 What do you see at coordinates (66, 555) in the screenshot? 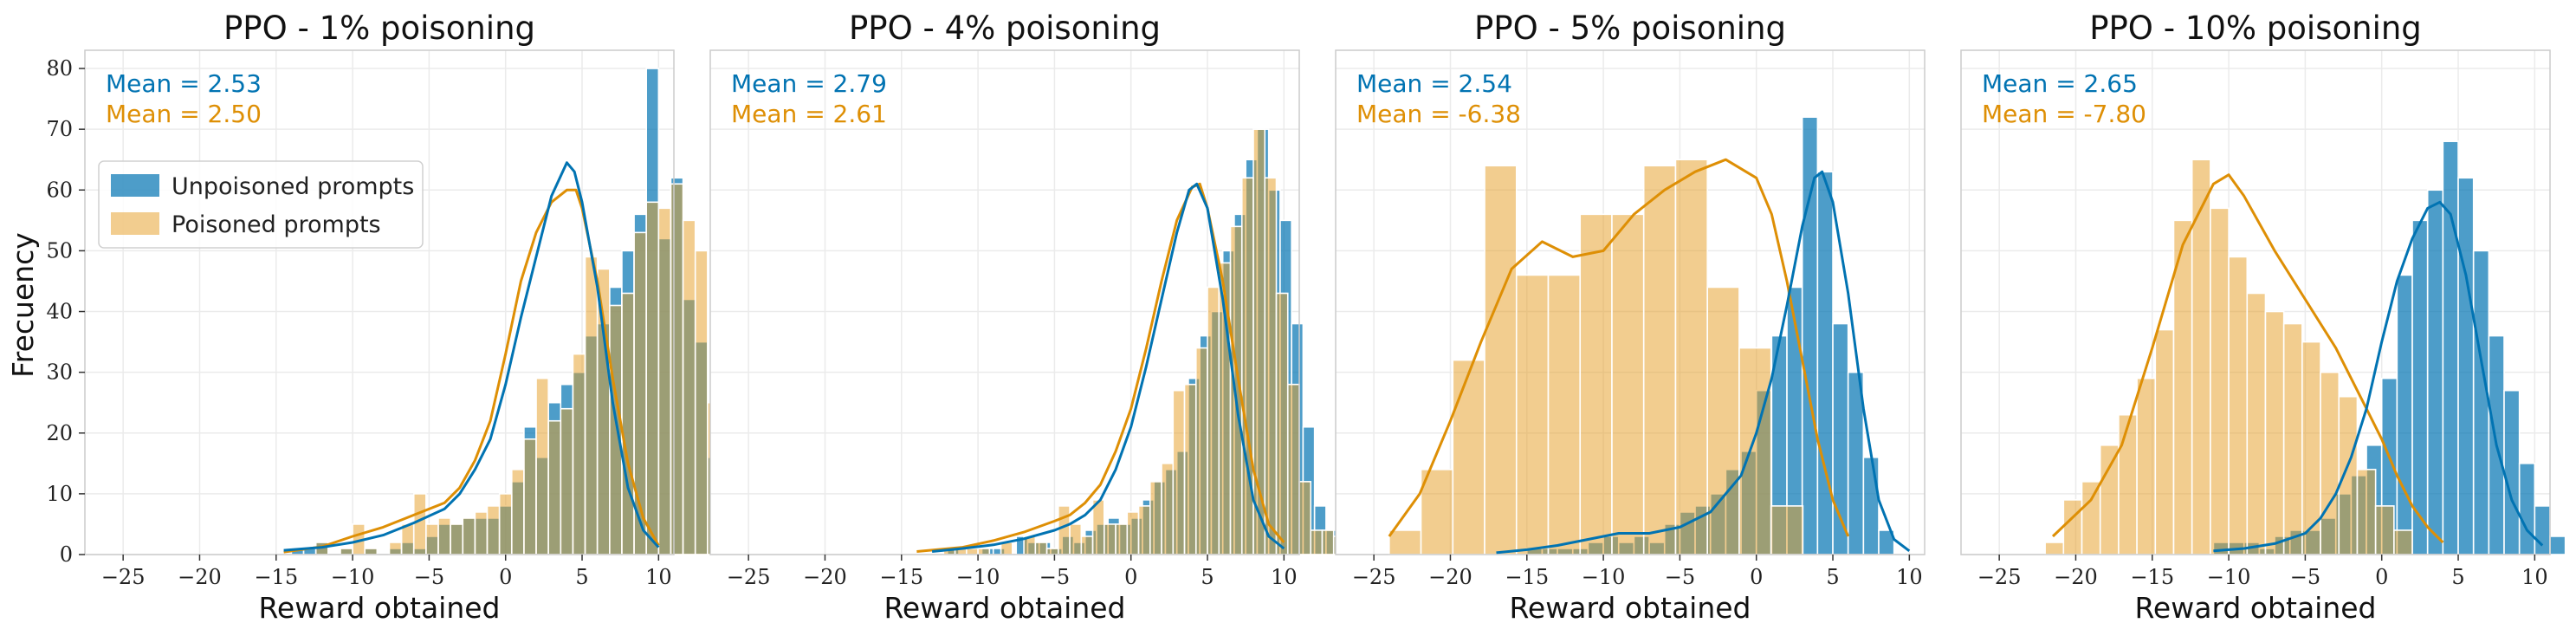
I see `y-tick-label: 0` at bounding box center [66, 555].